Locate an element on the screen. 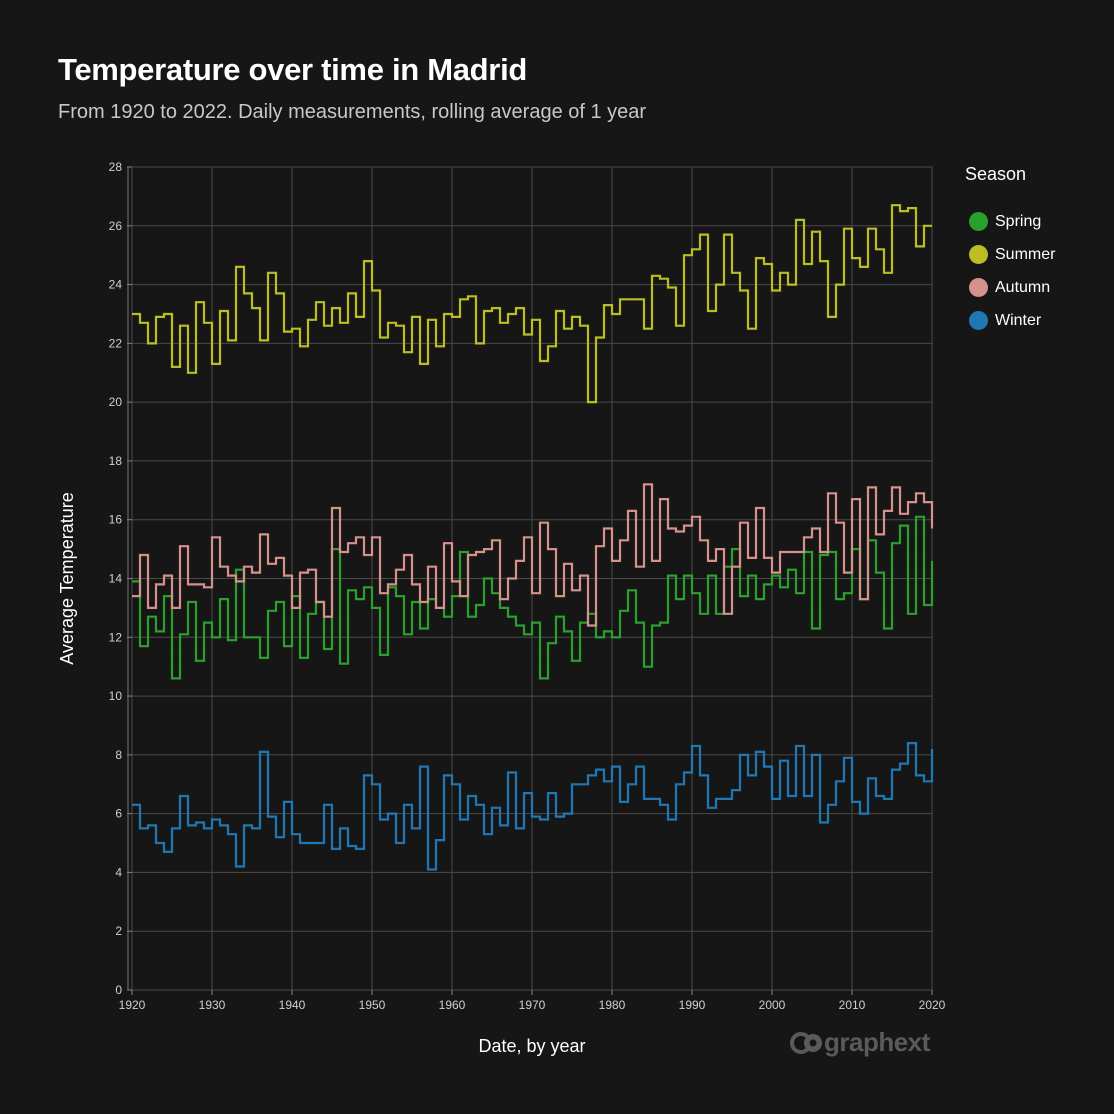 The height and width of the screenshot is (1114, 1114). y-tick-label: 0 is located at coordinates (118, 990).